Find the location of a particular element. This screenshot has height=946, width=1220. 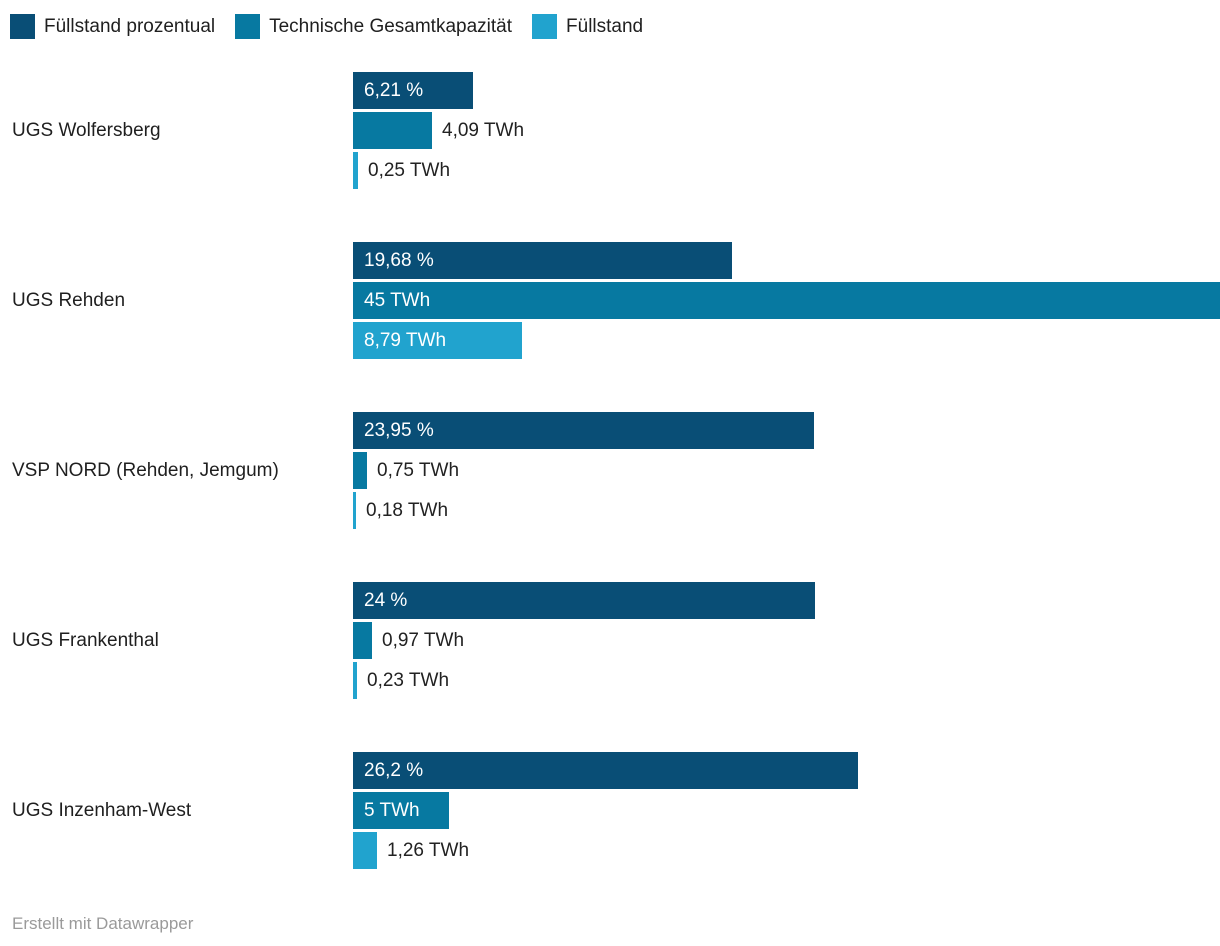

bar-line: 19,68 % is located at coordinates (786, 260).